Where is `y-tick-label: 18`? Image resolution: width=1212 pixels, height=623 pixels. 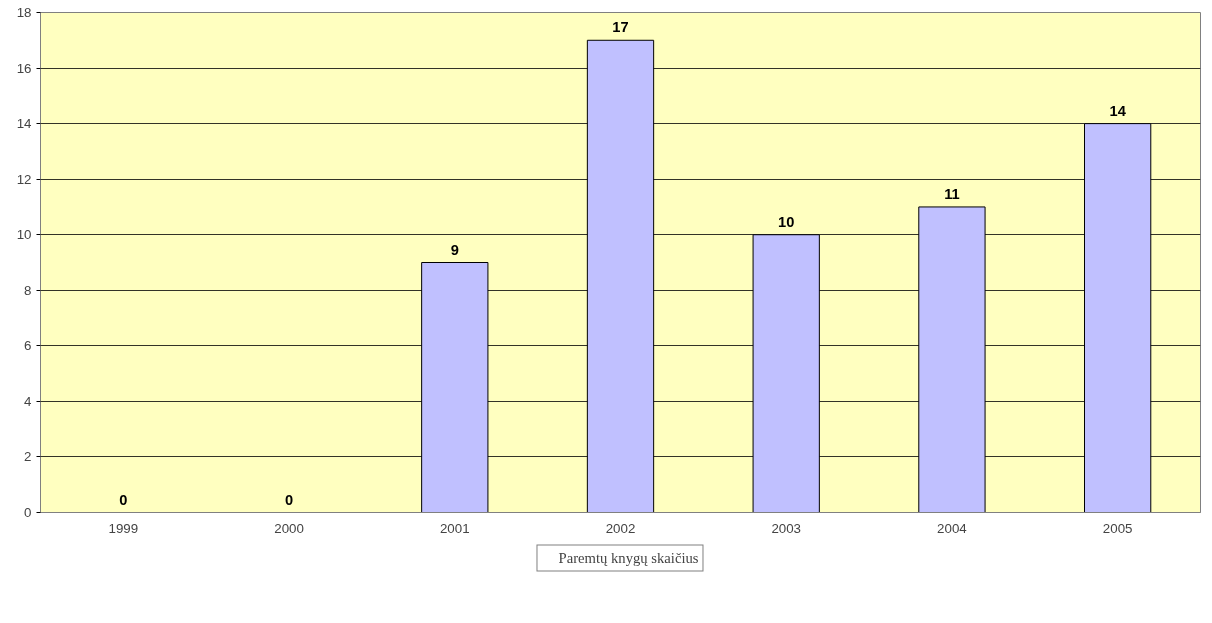 y-tick-label: 18 is located at coordinates (24, 12).